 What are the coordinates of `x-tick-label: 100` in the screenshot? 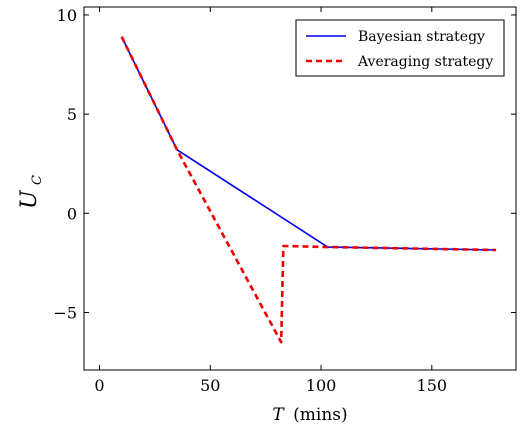 It's located at (321, 385).